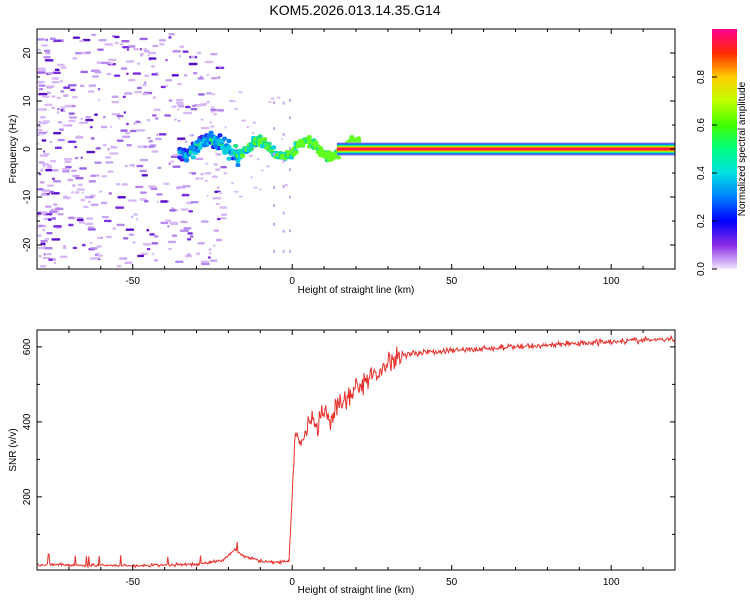  What do you see at coordinates (354, 10) in the screenshot?
I see `chart-title: KOM5.2026.013.14.35.G14` at bounding box center [354, 10].